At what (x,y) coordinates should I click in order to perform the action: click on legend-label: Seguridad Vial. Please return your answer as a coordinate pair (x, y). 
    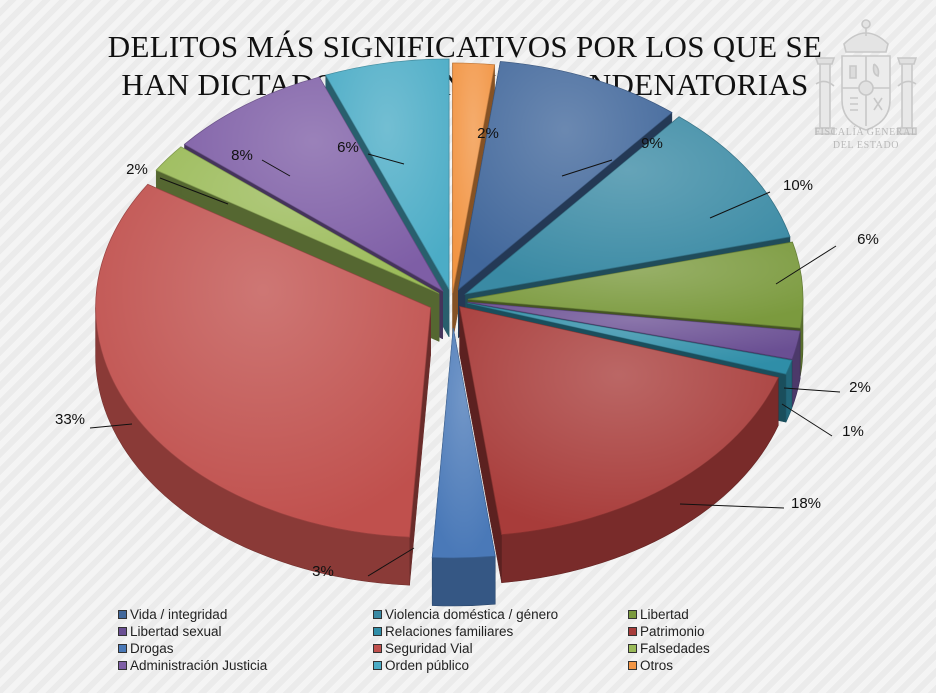
    Looking at the image, I should click on (429, 648).